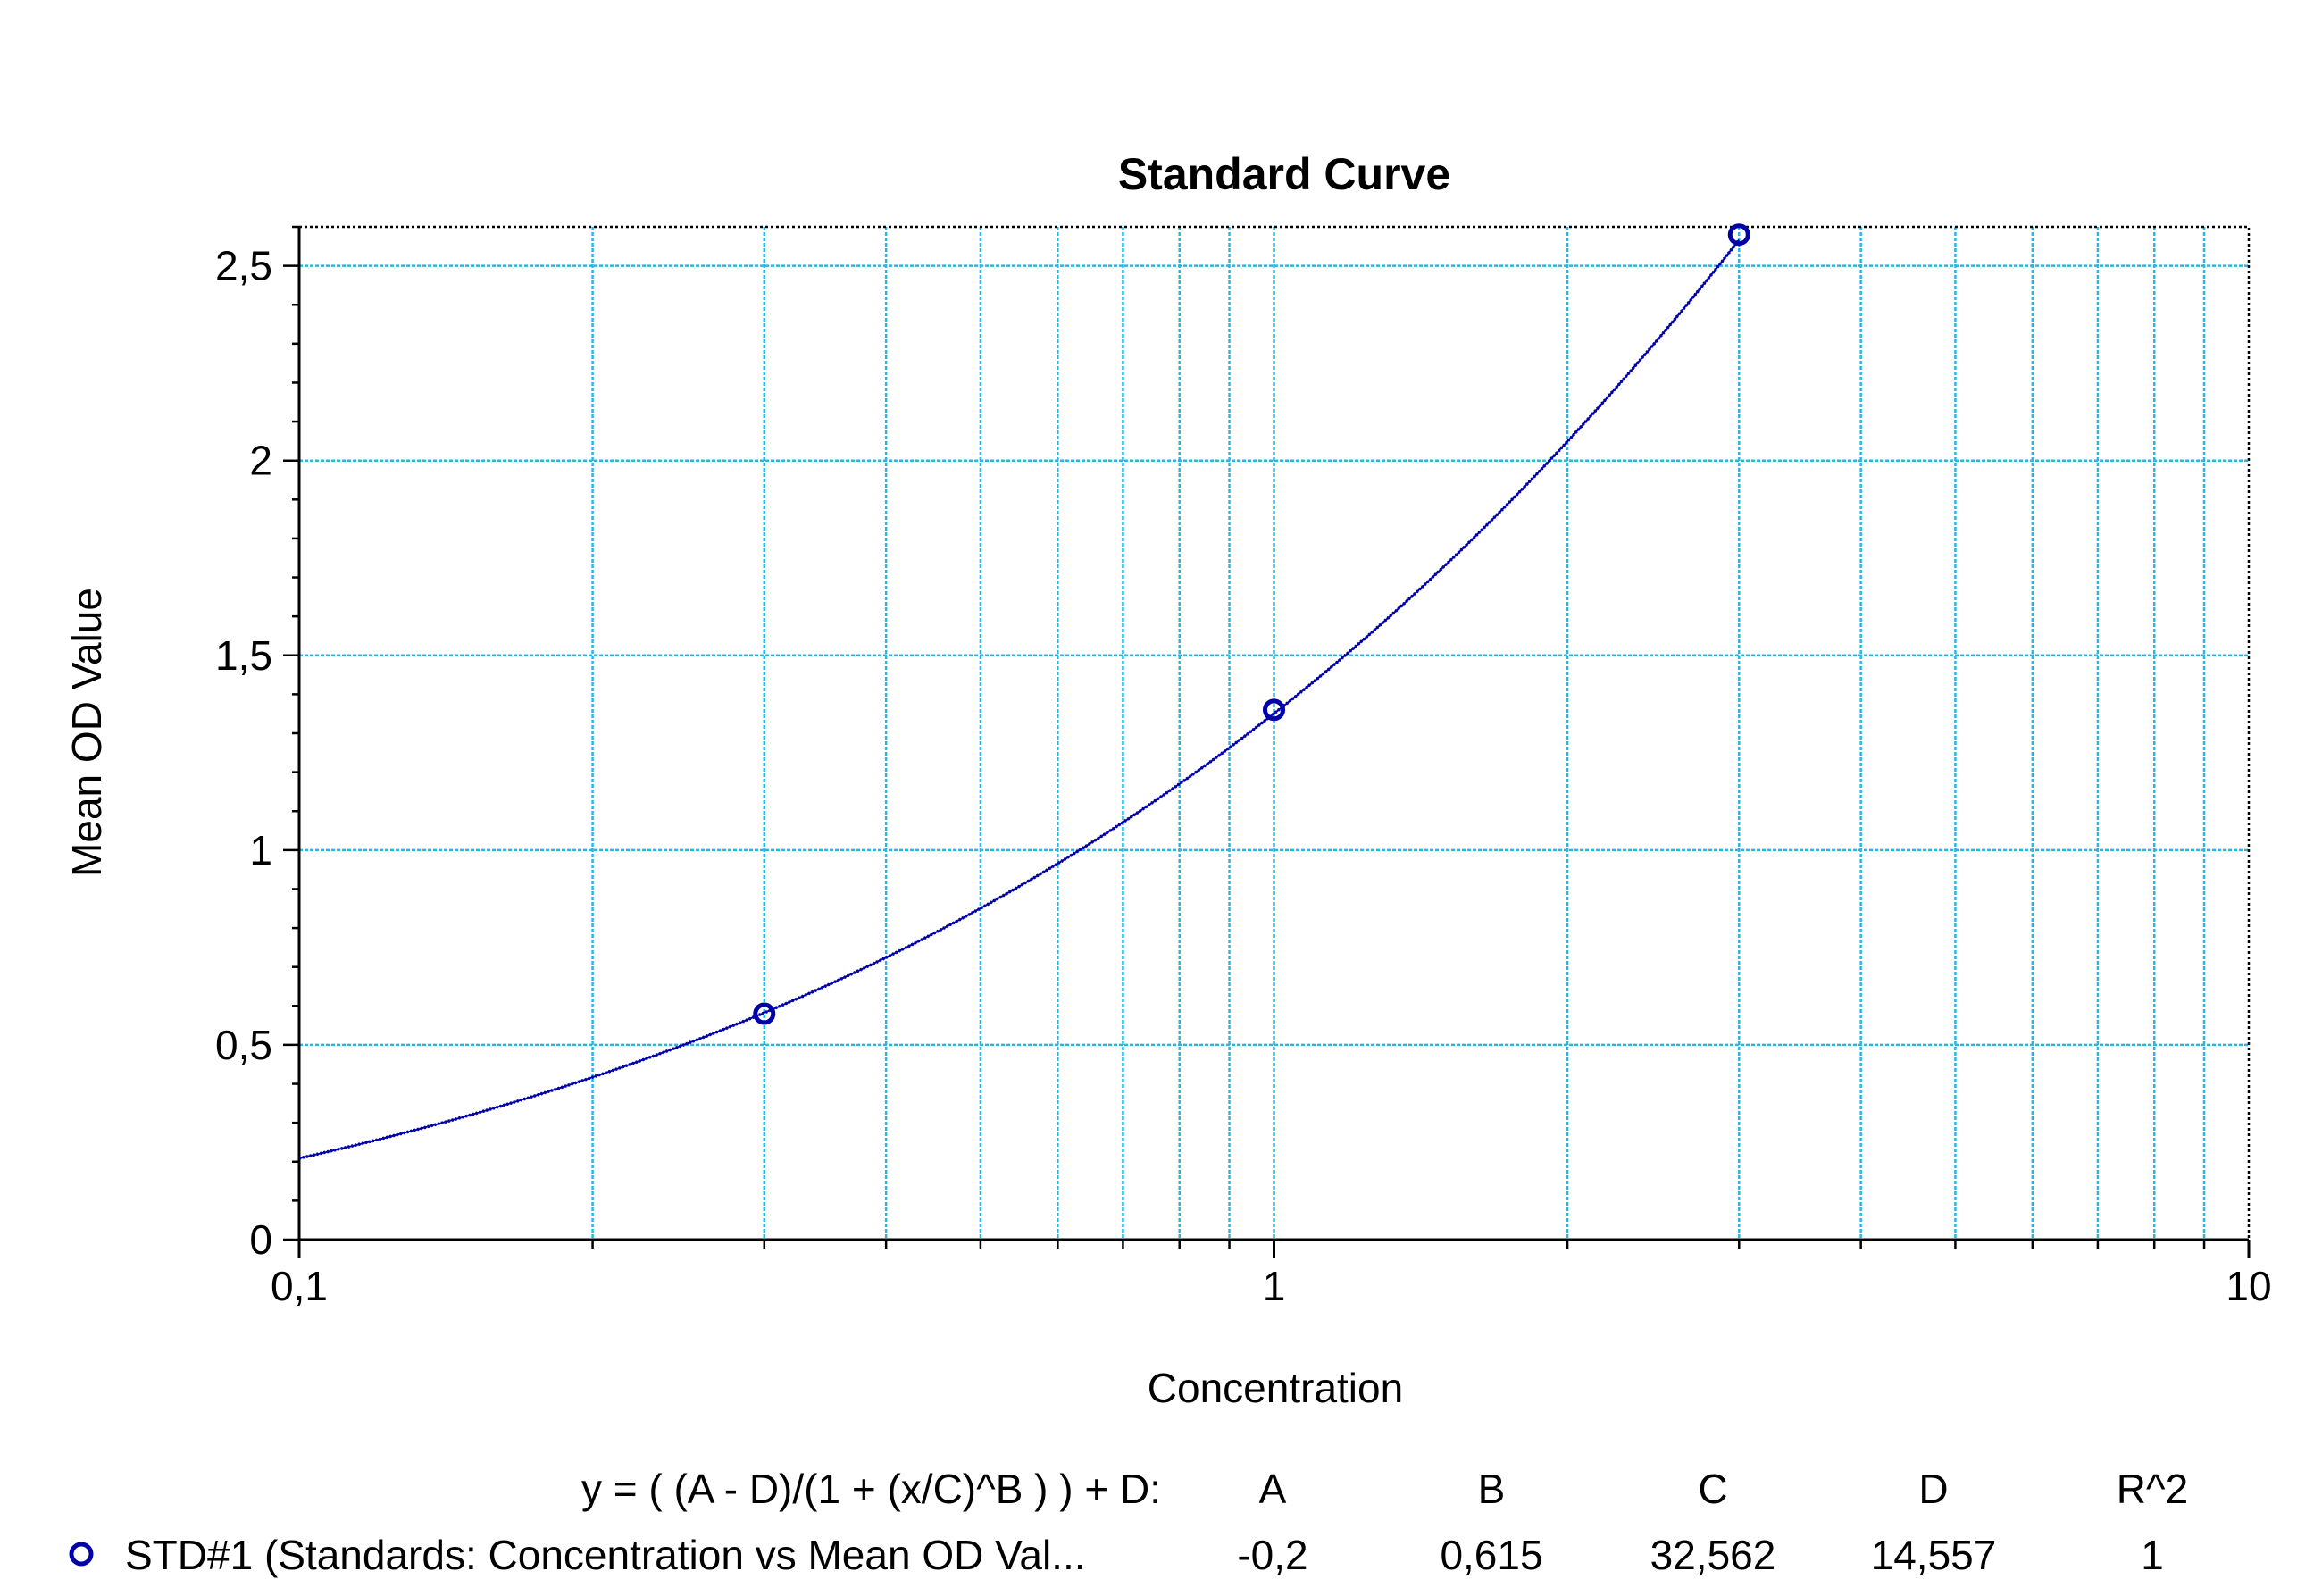 The image size is (2322, 1596). What do you see at coordinates (1934, 1555) in the screenshot?
I see `legend-value: 14,557` at bounding box center [1934, 1555].